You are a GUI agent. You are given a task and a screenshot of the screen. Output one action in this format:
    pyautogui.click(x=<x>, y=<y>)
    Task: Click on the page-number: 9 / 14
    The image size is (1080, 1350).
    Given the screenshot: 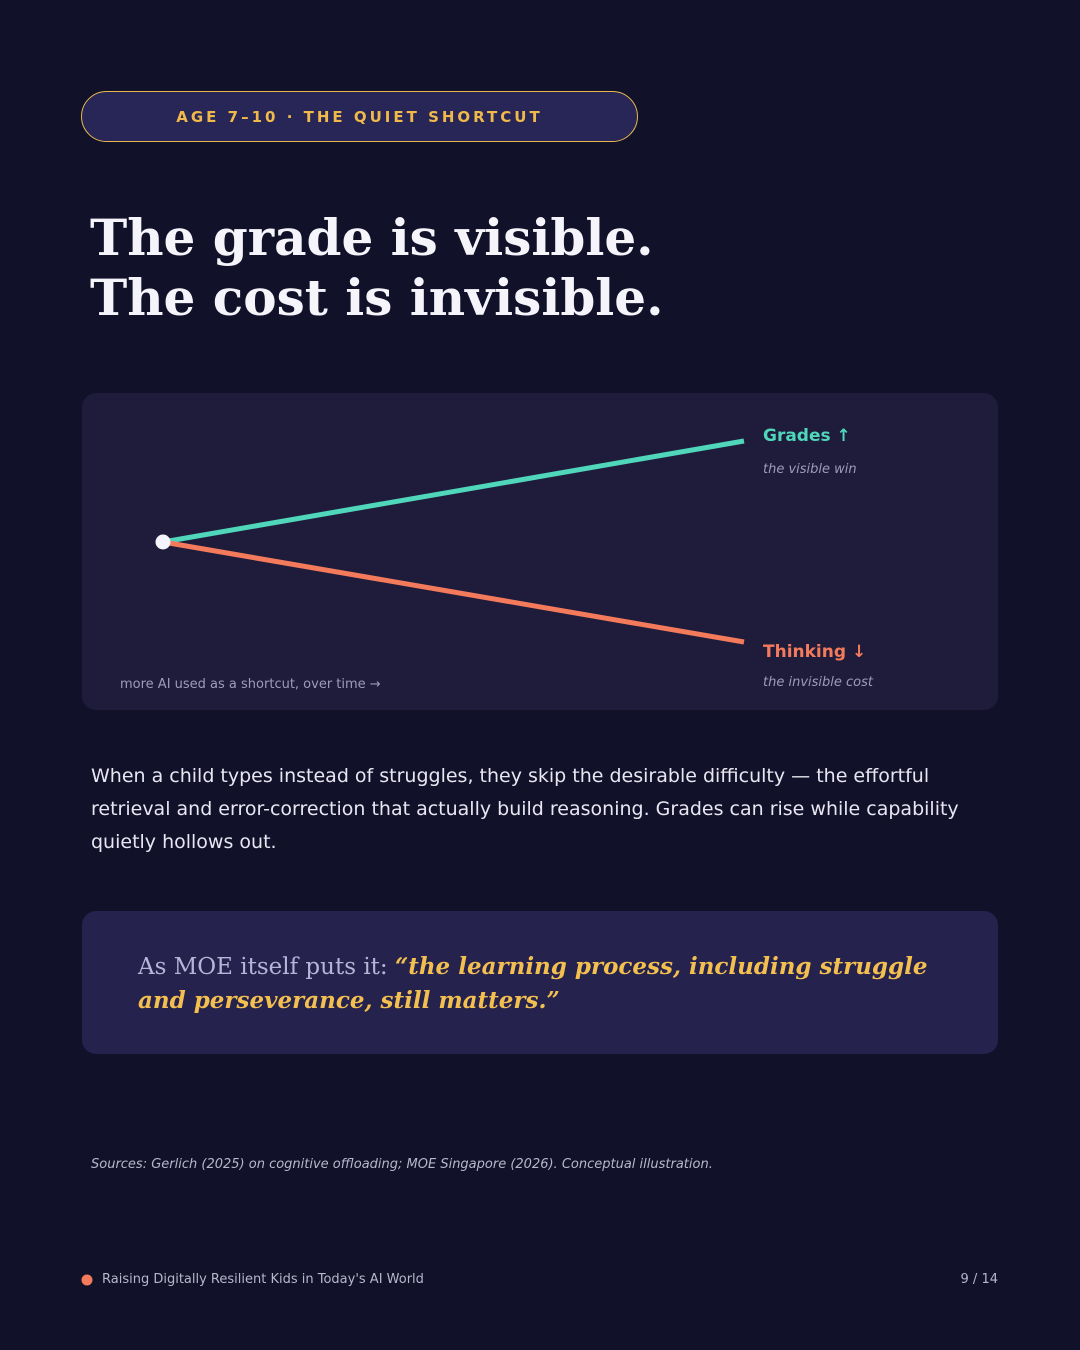 What is the action you would take?
    pyautogui.click(x=979, y=1279)
    